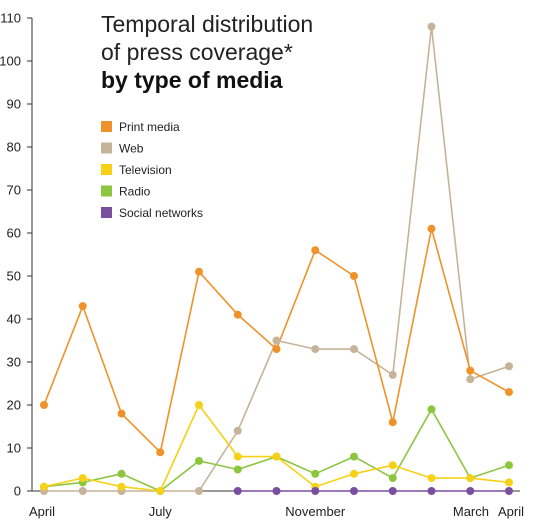 The height and width of the screenshot is (520, 538). What do you see at coordinates (471, 511) in the screenshot?
I see `x-tick-label: March` at bounding box center [471, 511].